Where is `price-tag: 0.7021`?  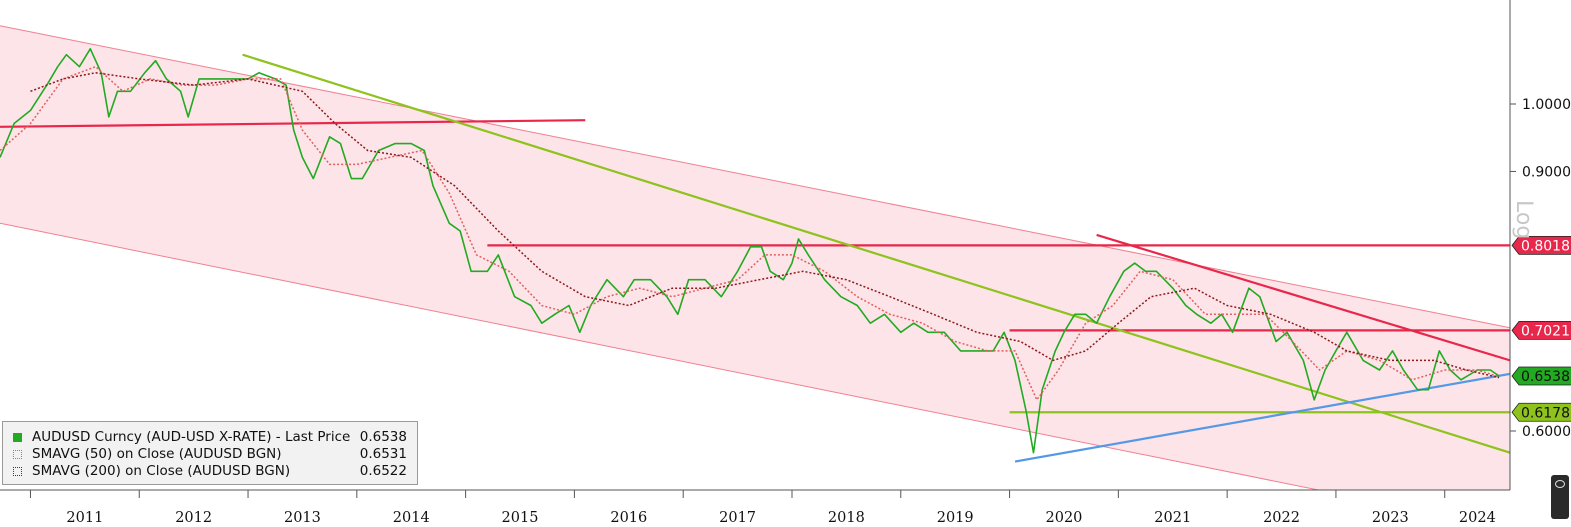 price-tag: 0.7021 is located at coordinates (1541, 330).